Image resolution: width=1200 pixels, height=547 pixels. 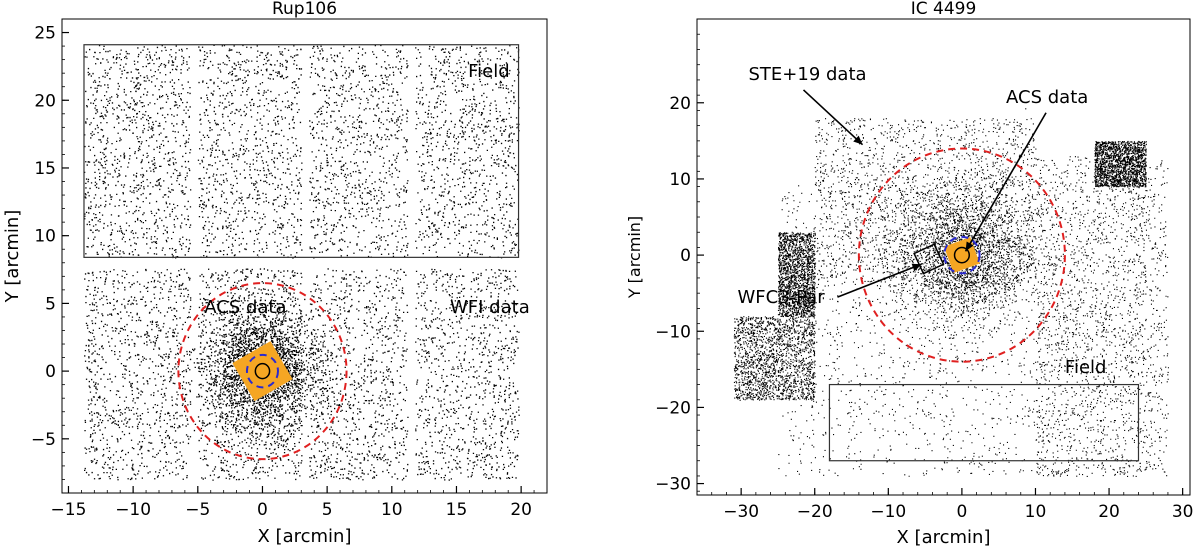 What do you see at coordinates (673, 332) in the screenshot?
I see `y-tick-label: −10` at bounding box center [673, 332].